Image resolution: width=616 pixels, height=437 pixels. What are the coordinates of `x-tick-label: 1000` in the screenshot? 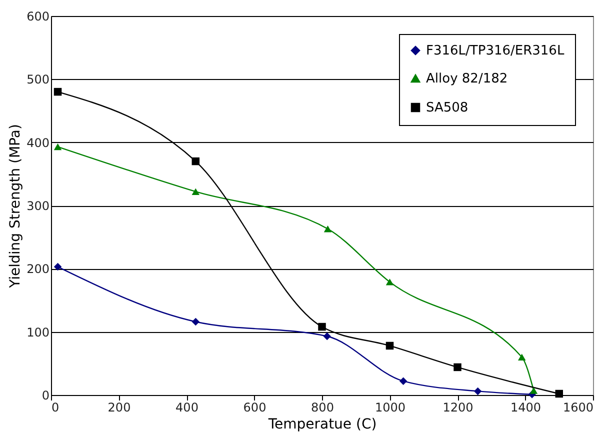 It's located at (390, 407).